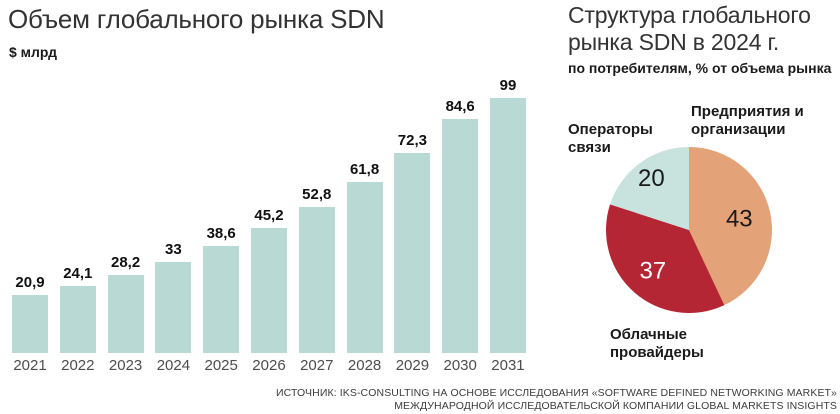 The width and height of the screenshot is (840, 414). What do you see at coordinates (610, 138) in the screenshot?
I see `pie-label-telecom-operators: Операторы связи` at bounding box center [610, 138].